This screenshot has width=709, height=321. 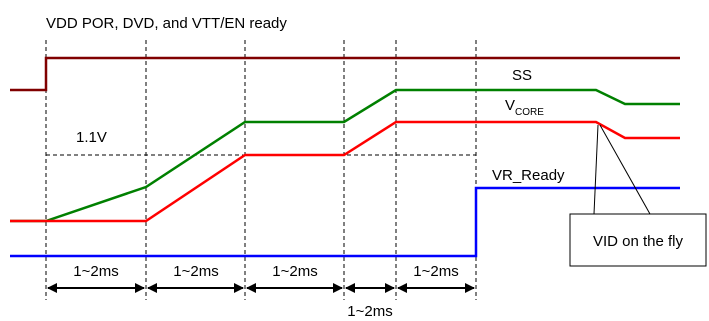 What do you see at coordinates (522, 75) in the screenshot?
I see `ss-label: SS` at bounding box center [522, 75].